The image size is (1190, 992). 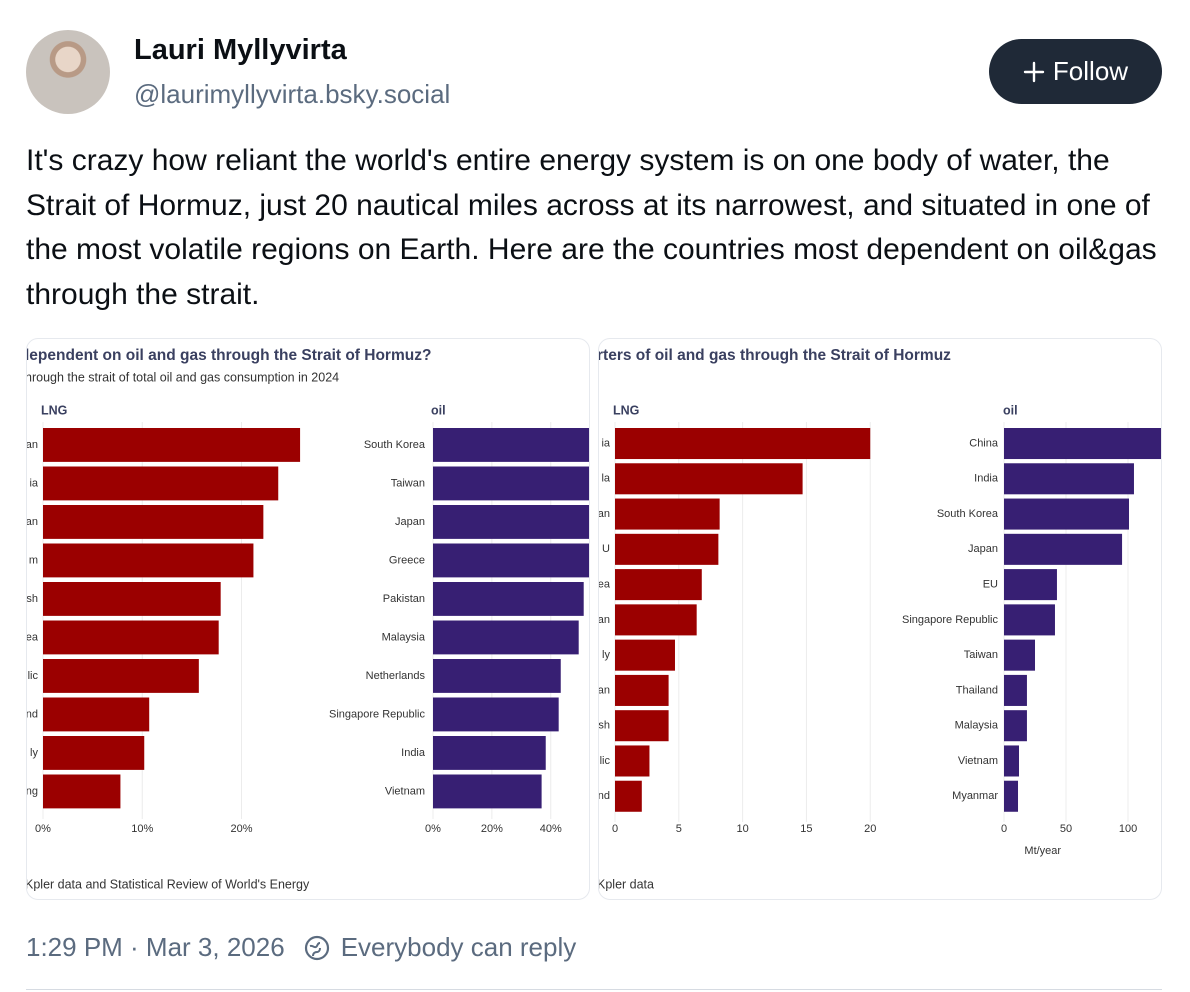 I want to click on follow-label: Follow, so click(x=1090, y=71).